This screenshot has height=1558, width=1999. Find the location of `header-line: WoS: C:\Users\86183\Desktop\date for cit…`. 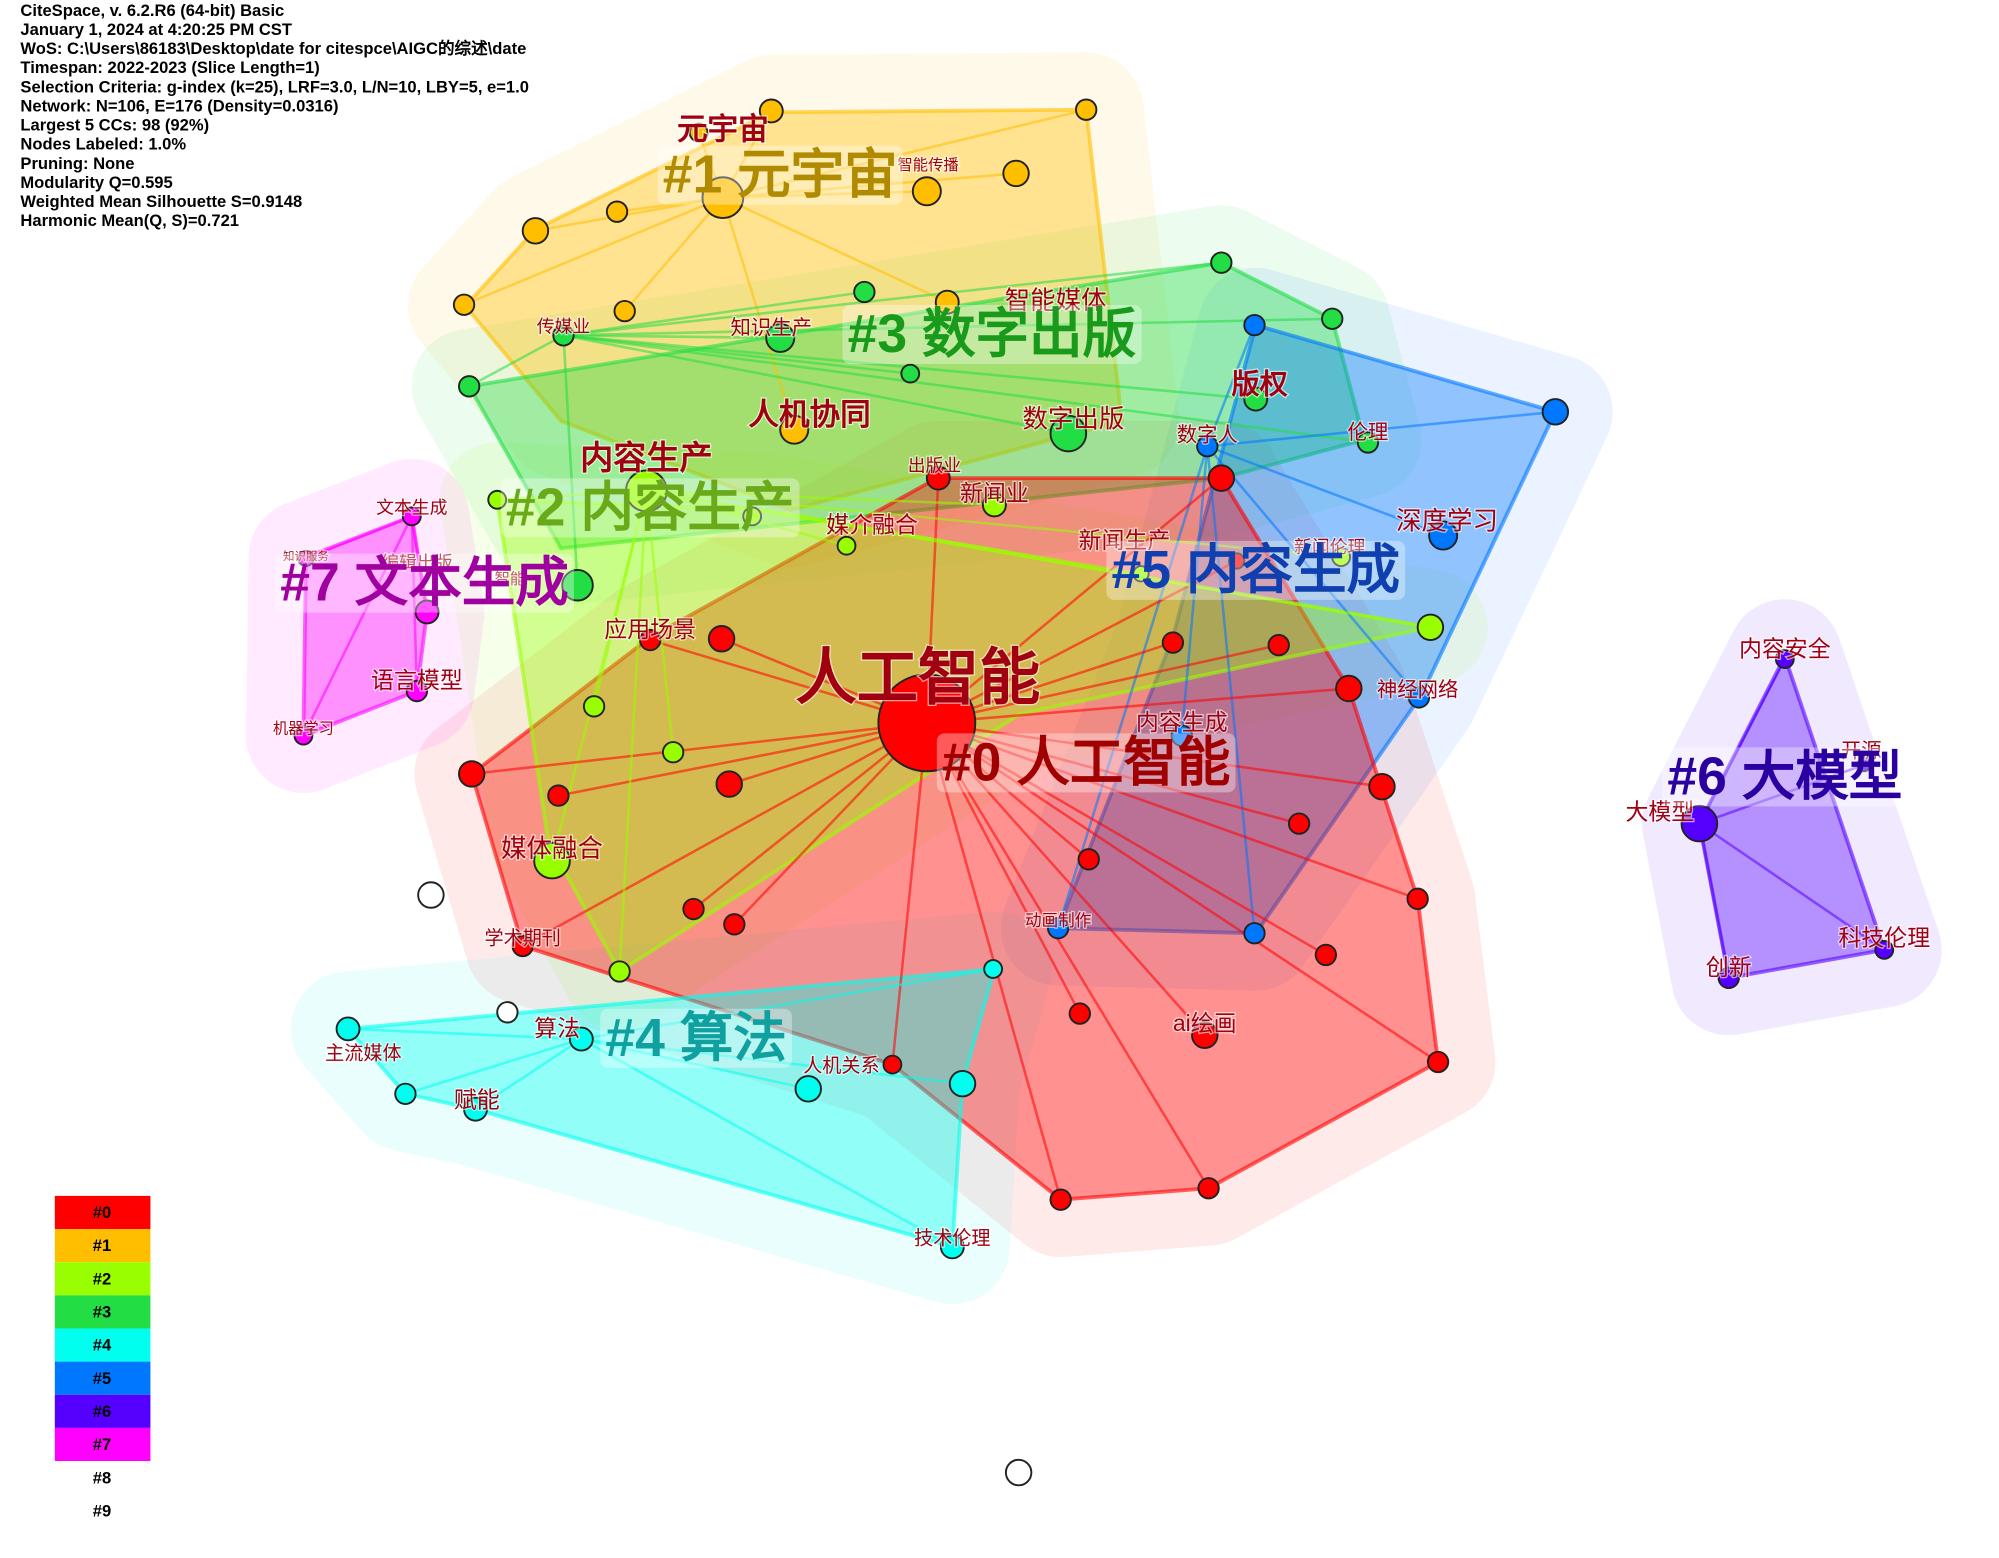

header-line: WoS: C:\Users\86183\Desktop\date for cit… is located at coordinates (273, 48).